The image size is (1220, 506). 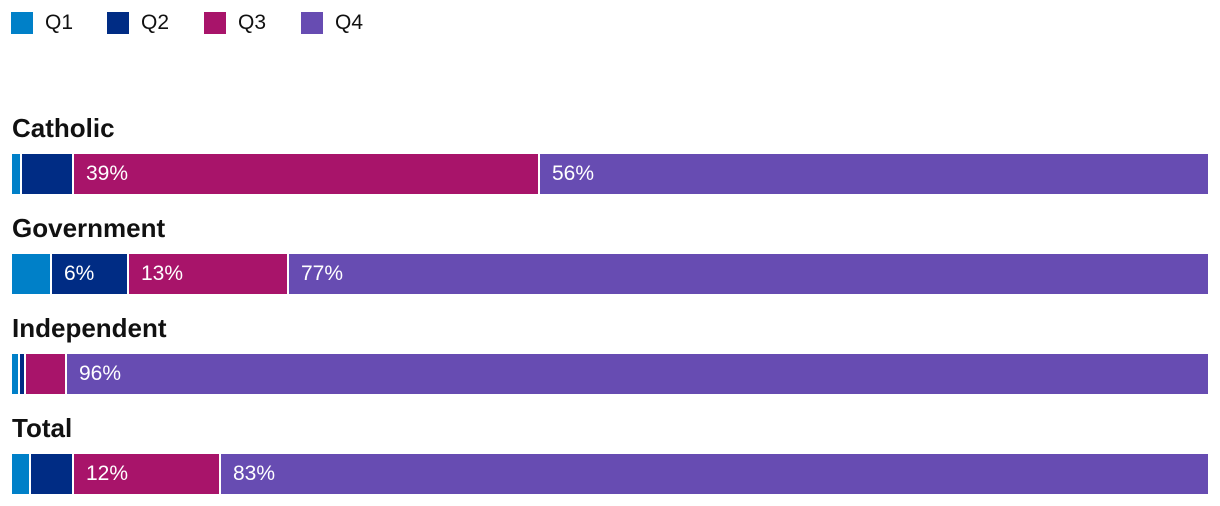 What do you see at coordinates (162, 273) in the screenshot?
I see `data-label: 13%` at bounding box center [162, 273].